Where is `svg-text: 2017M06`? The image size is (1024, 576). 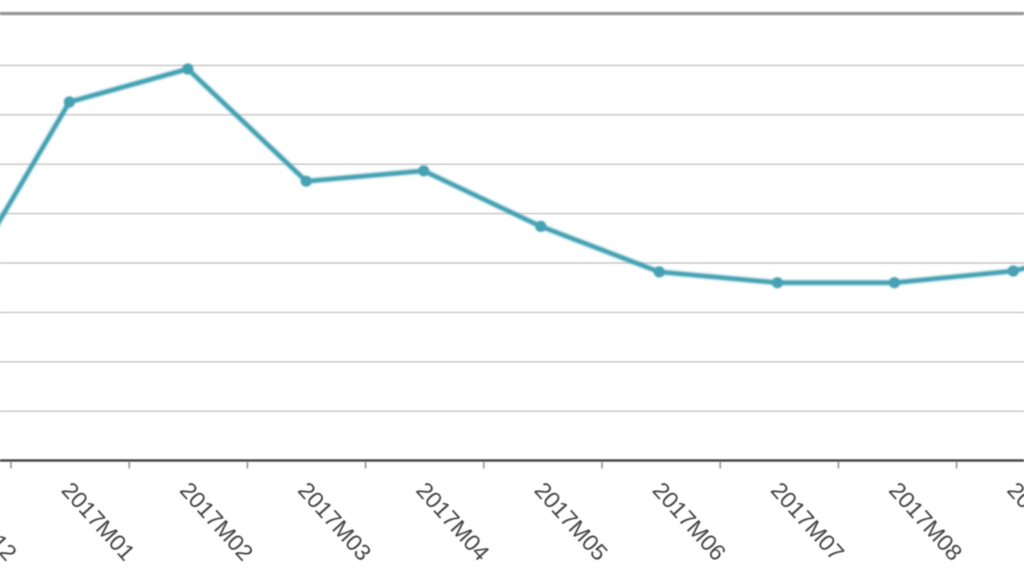 svg-text: 2017M06 is located at coordinates (690, 521).